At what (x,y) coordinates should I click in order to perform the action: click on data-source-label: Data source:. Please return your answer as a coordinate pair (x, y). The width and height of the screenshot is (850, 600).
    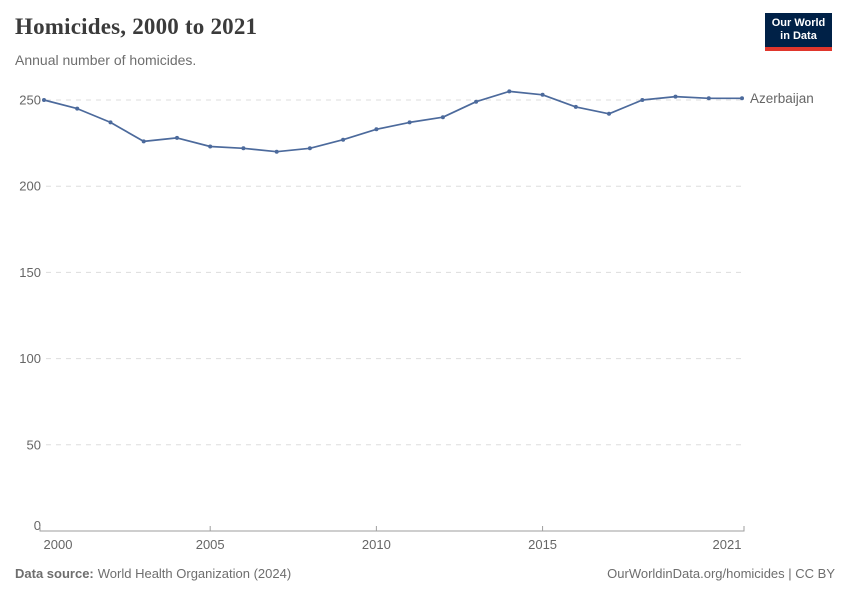
    Looking at the image, I should click on (54, 573).